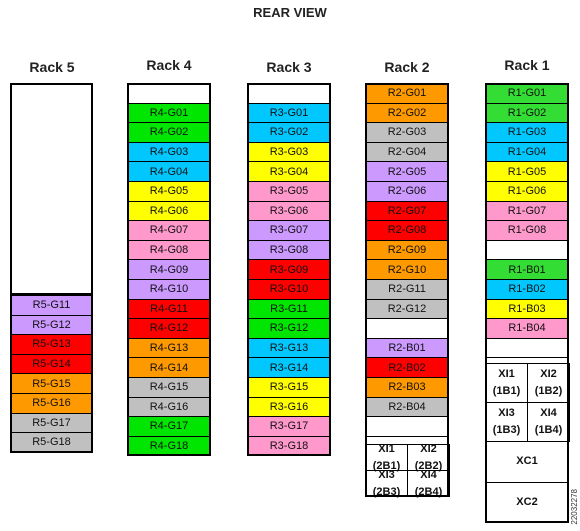  I want to click on slot-r3-g15: R3-G15, so click(289, 387).